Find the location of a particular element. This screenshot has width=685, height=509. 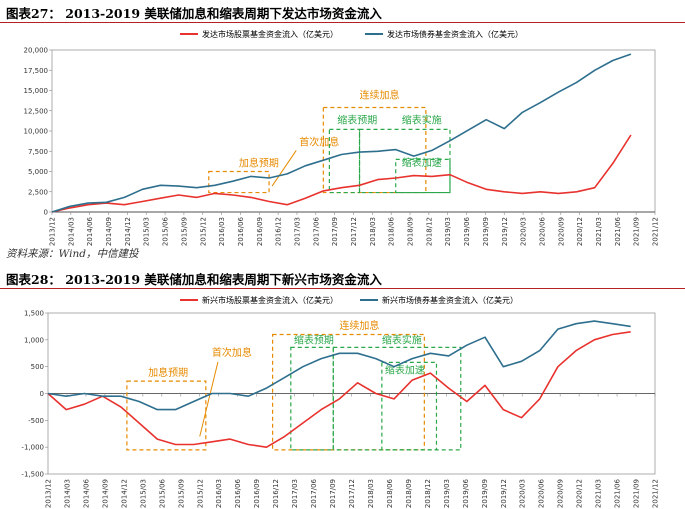

chart2-title: 图表28： 2013-2019 美联储加息和缩表周期下新兴市场资金流入 is located at coordinates (194, 279).